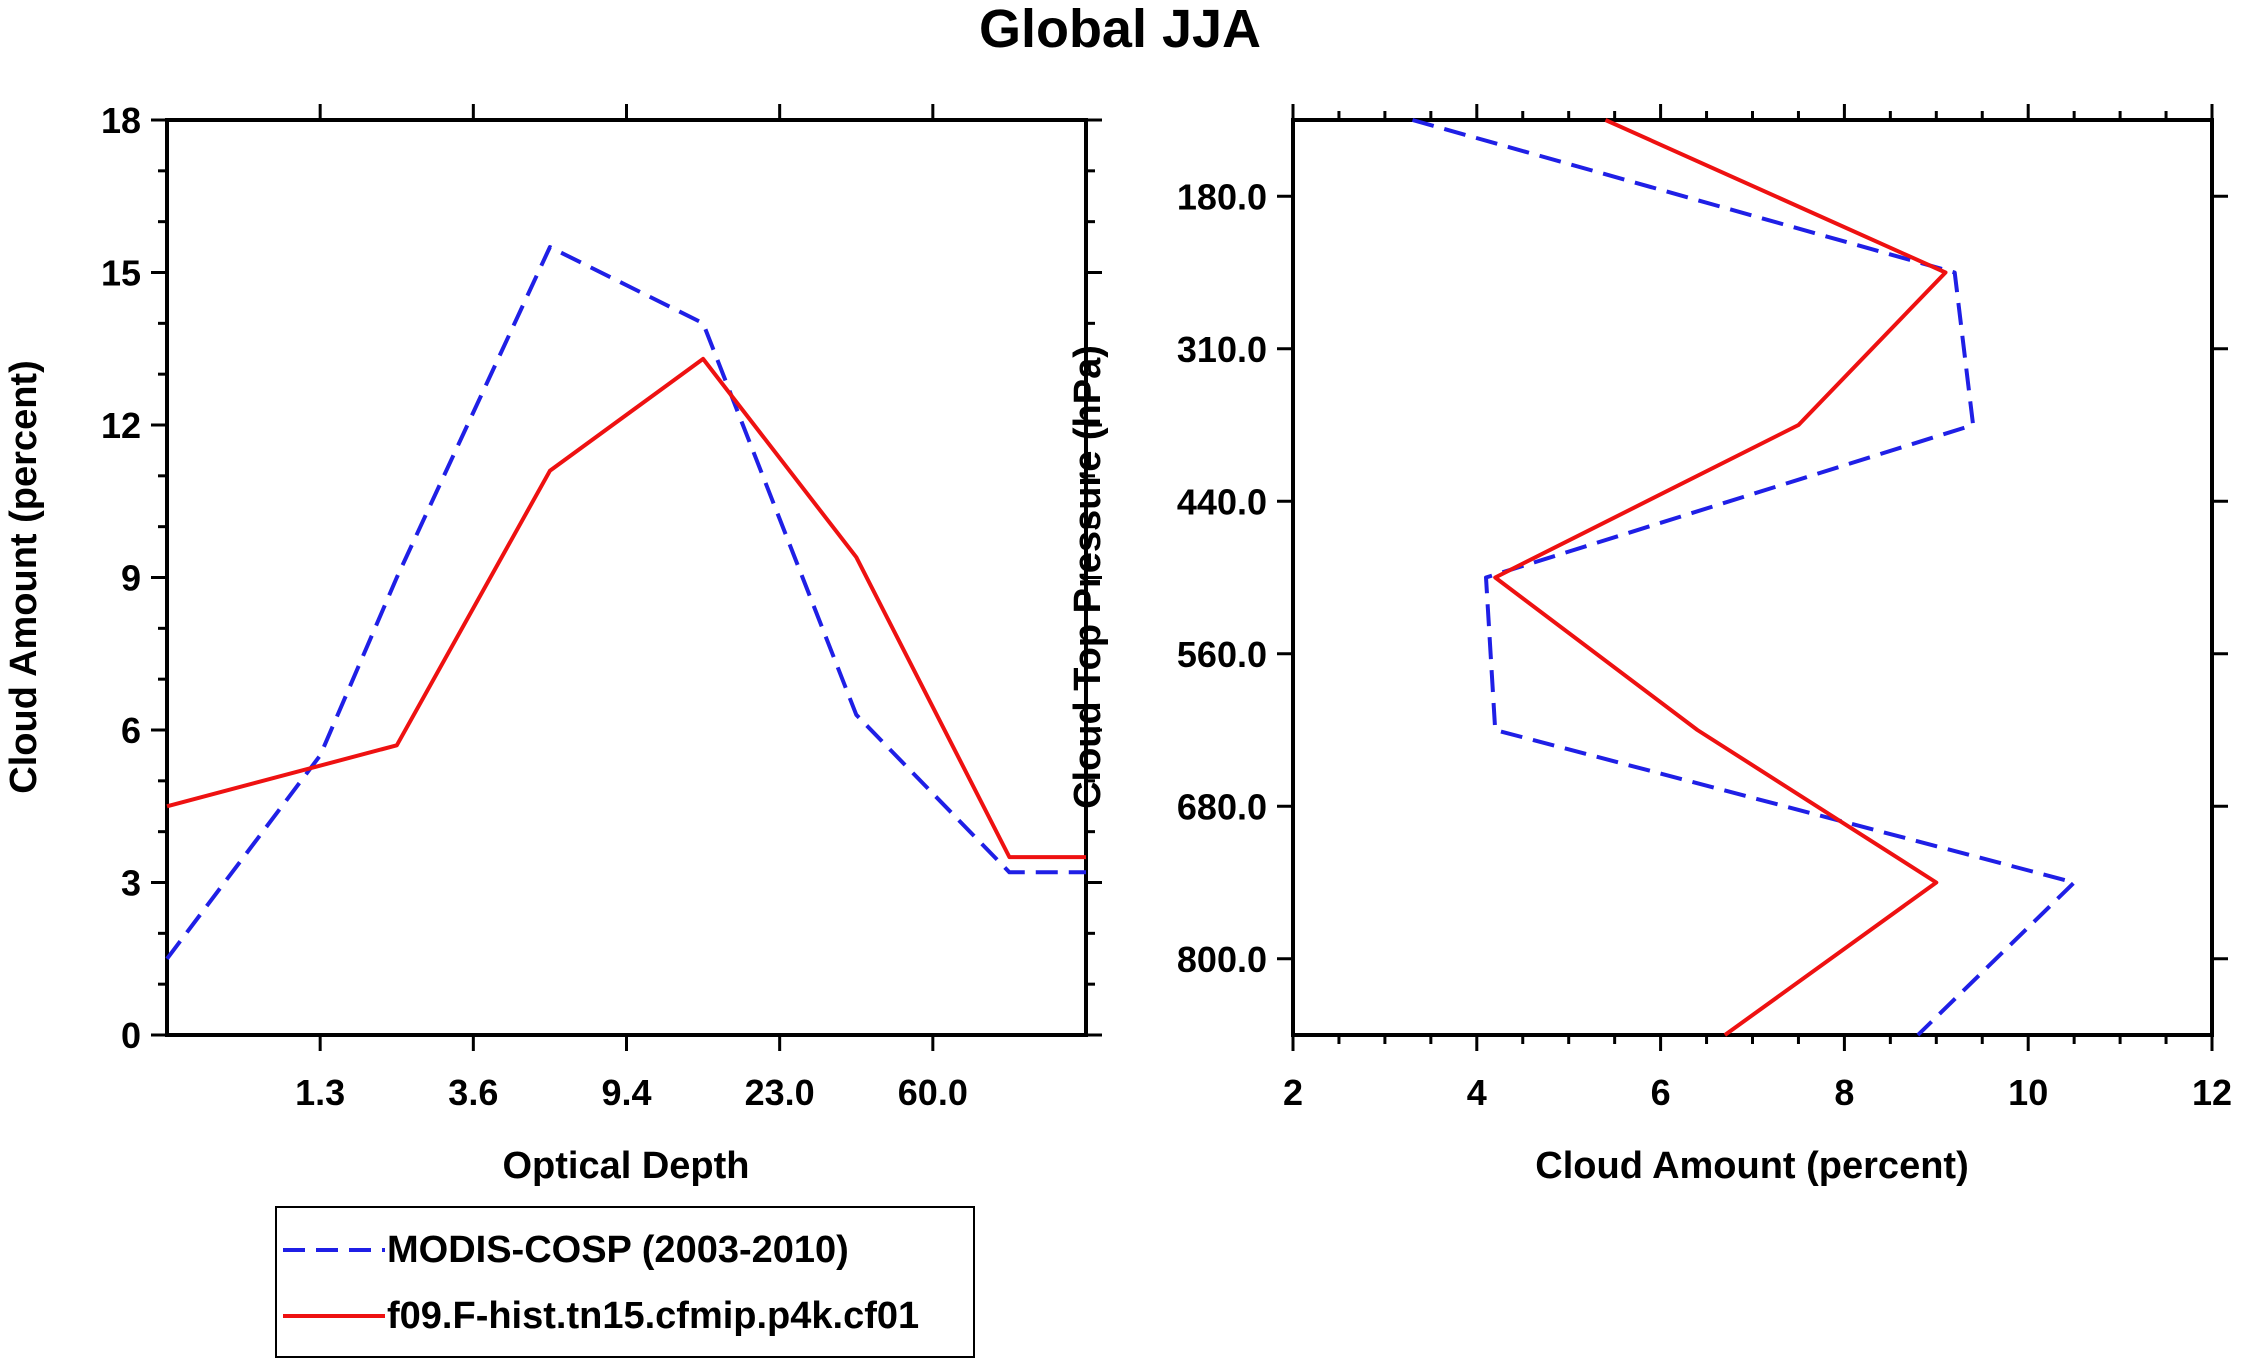 Image resolution: width=2241 pixels, height=1367 pixels. What do you see at coordinates (780, 1092) in the screenshot?
I see `left-x-tick-label: 23.0` at bounding box center [780, 1092].